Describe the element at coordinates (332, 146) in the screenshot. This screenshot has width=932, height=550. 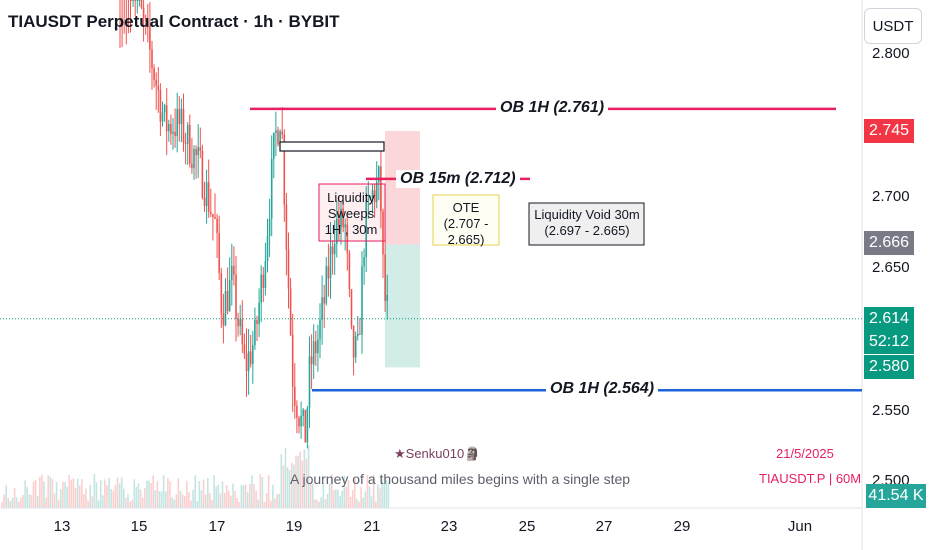
I see `order-block-box` at that location.